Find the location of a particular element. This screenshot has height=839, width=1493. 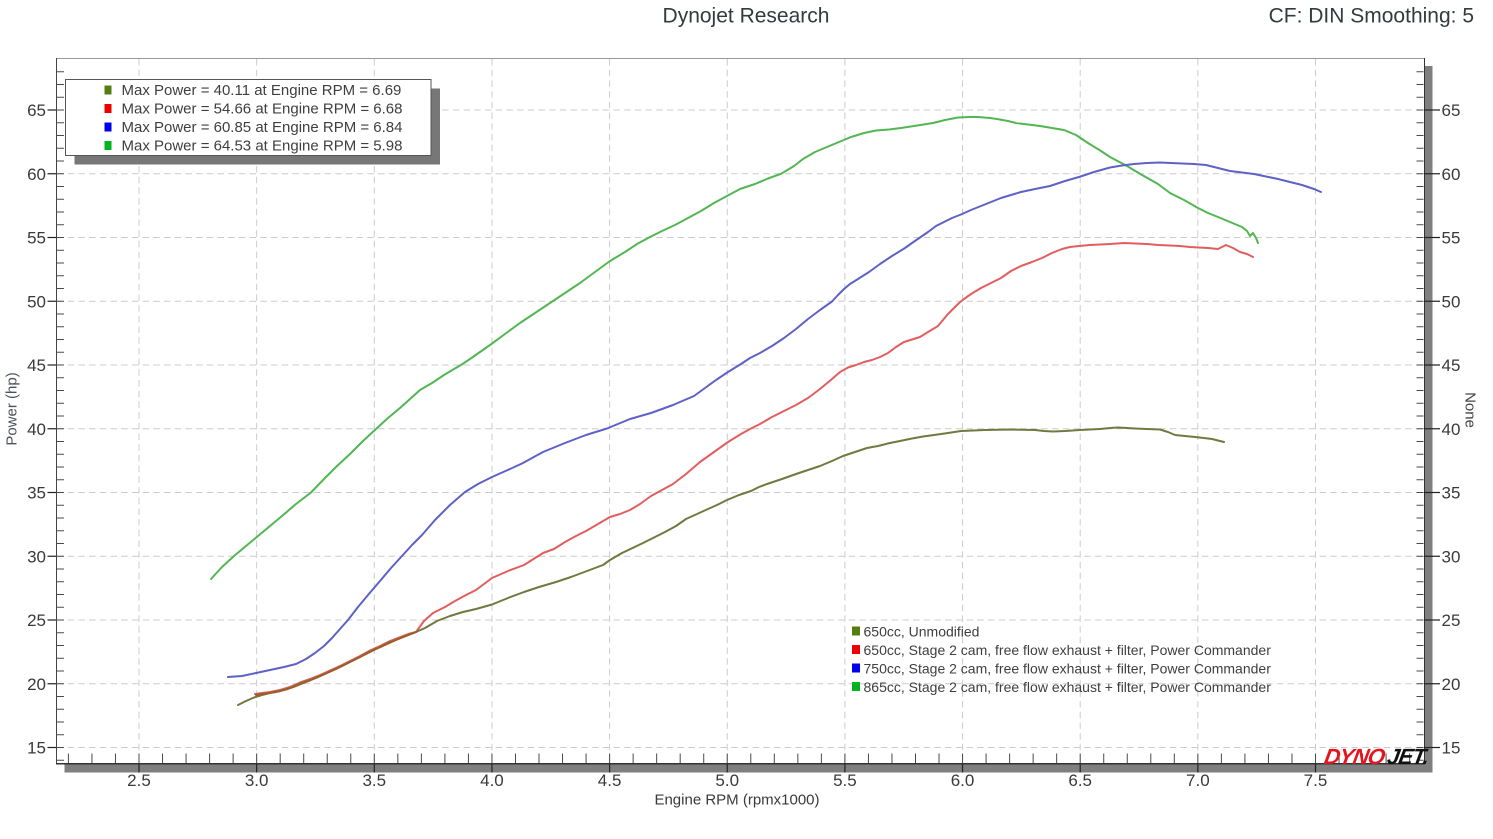

svg-text:Max Power = 54.66 at Engine RP: Max Power = 54.66 at Engine RPM = 6.68 is located at coordinates (262, 109).